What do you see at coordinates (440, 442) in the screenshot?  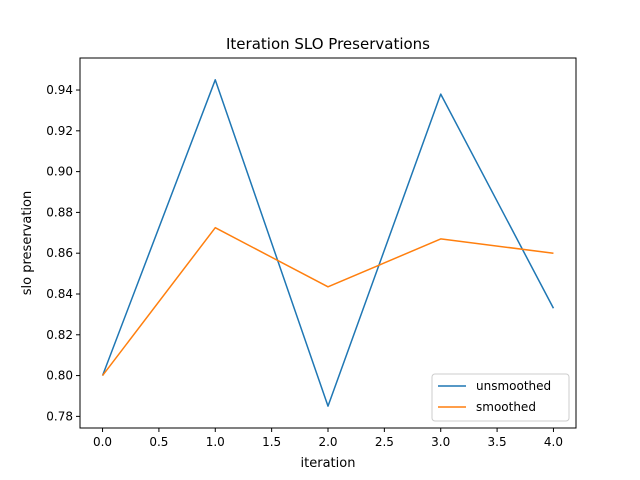 I see `x-tick-label: 3.0` at bounding box center [440, 442].